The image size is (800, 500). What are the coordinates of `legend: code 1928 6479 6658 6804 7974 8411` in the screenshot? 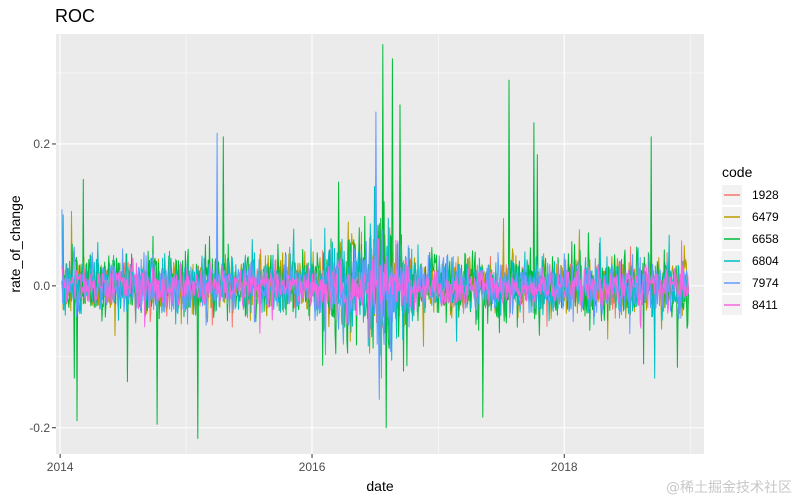 It's located at (750, 239).